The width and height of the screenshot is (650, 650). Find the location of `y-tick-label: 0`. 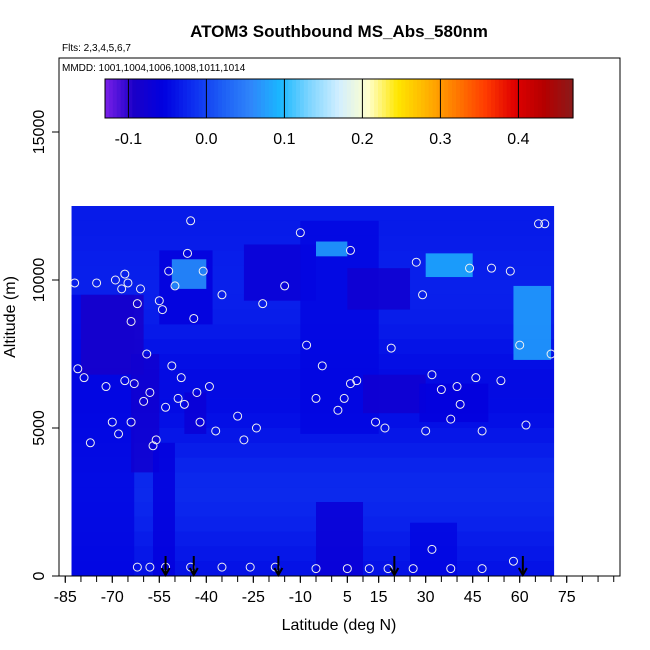

y-tick-label: 0 is located at coordinates (39, 575).